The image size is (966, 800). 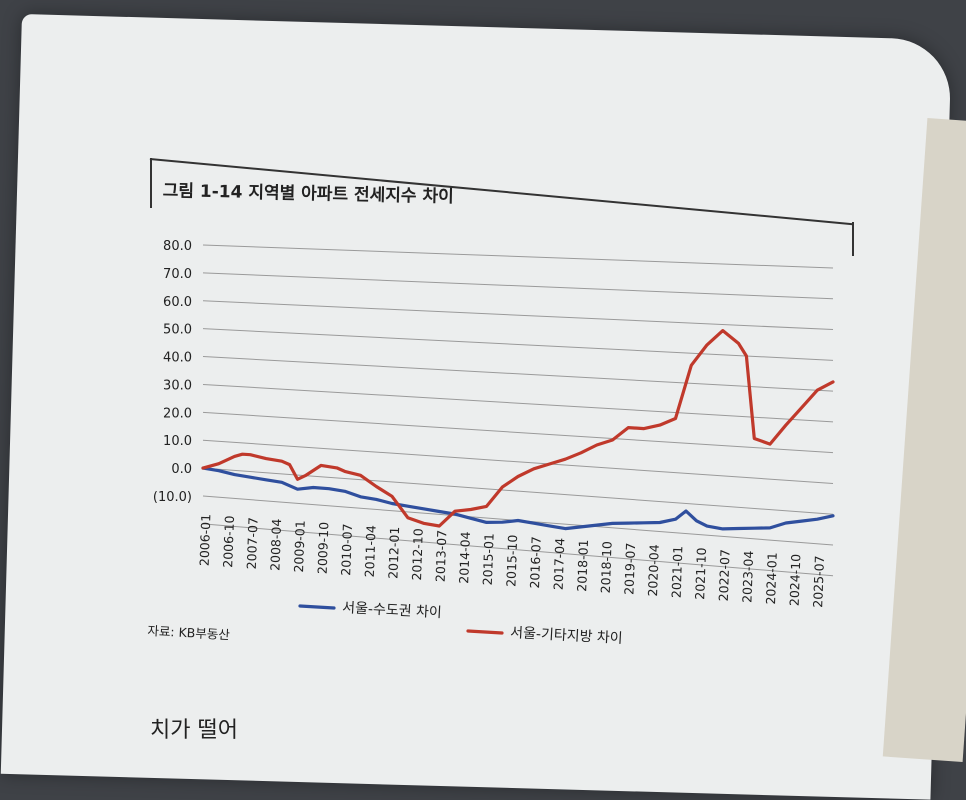 I want to click on x-tick-label: 2025-07, so click(x=818, y=581).